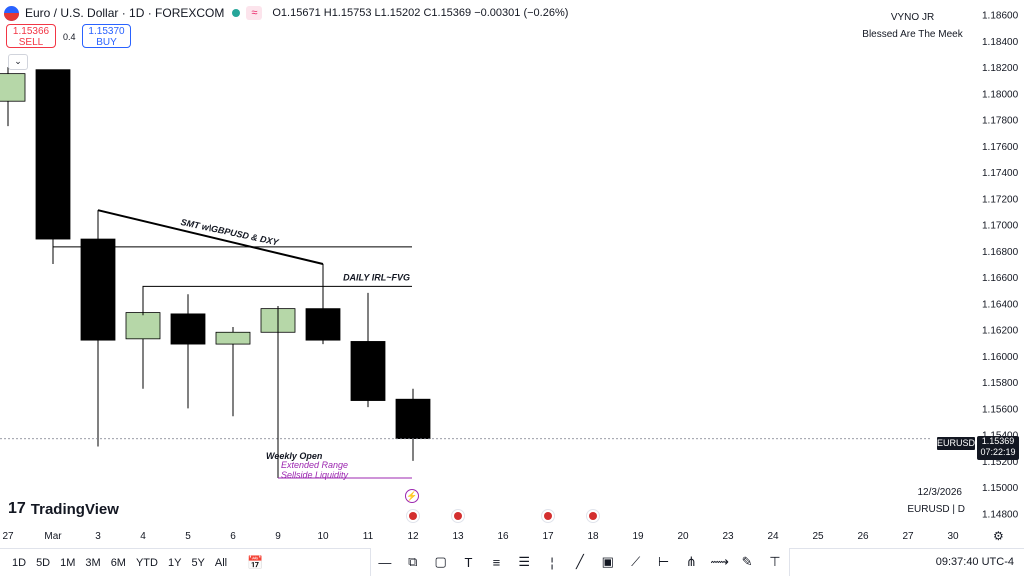  What do you see at coordinates (908, 536) in the screenshot?
I see `x-tick-label: 27` at bounding box center [908, 536].